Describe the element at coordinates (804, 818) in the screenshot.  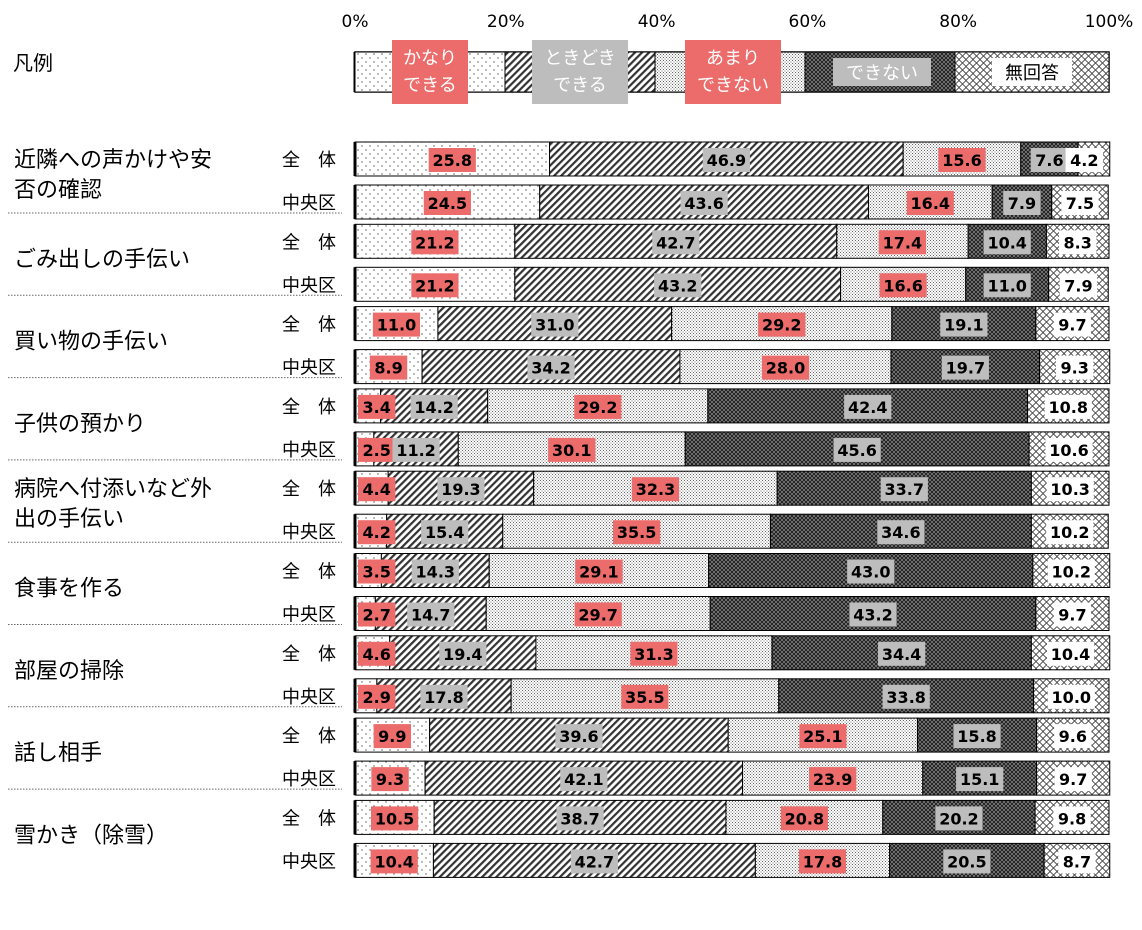
I see `data-label: 20.8` at that location.